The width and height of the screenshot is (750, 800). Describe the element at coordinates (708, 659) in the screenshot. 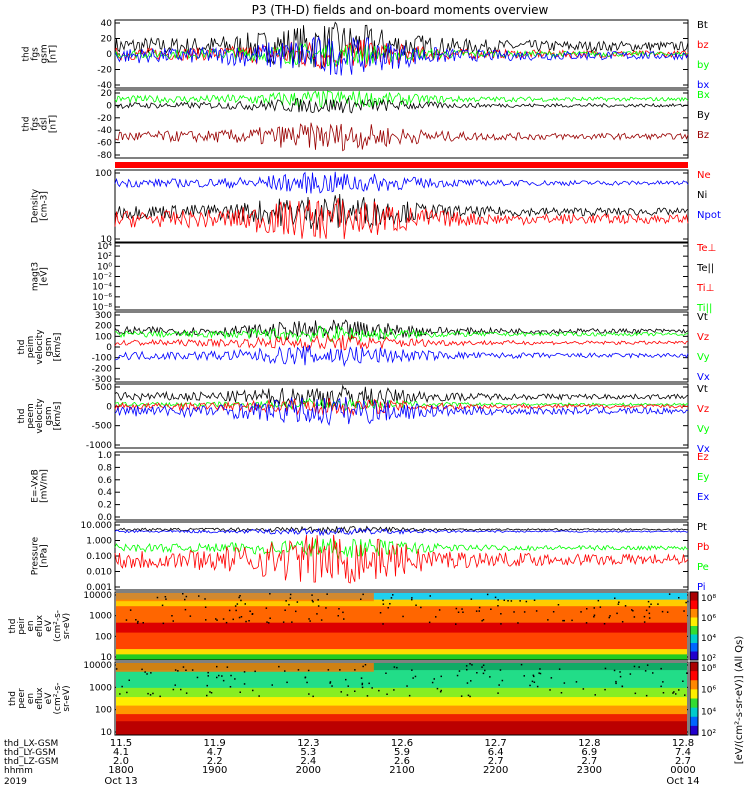

I see `colorbar-tick: 10²` at that location.